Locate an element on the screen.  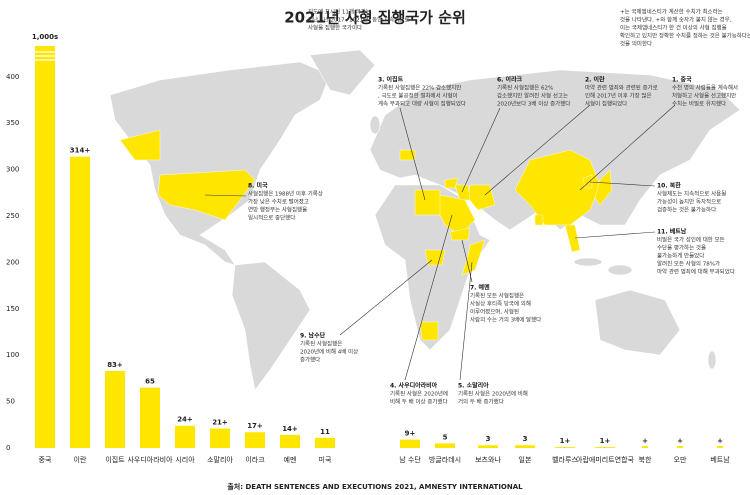
value-label: 17+ is located at coordinates (255, 426).